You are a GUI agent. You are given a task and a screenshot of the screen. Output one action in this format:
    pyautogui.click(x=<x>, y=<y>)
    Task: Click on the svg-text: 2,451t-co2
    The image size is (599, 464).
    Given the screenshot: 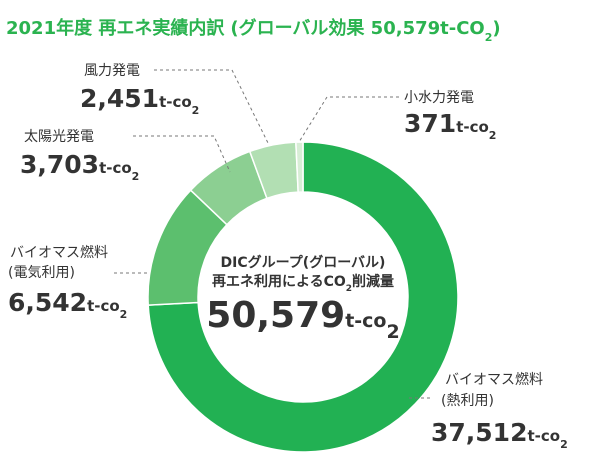 What is the action you would take?
    pyautogui.click(x=139, y=100)
    